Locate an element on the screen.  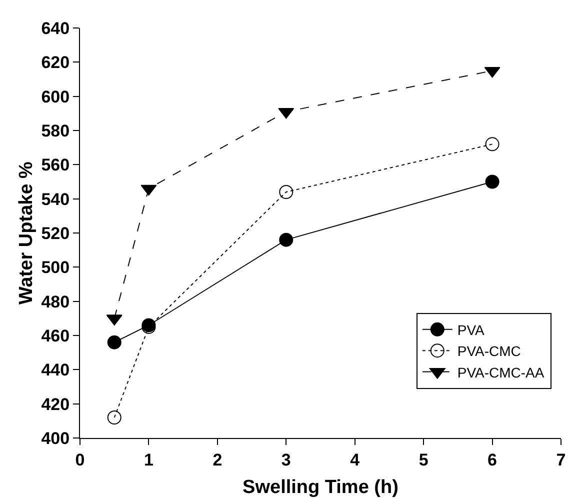
x-tick-label: 2 is located at coordinates (217, 460).